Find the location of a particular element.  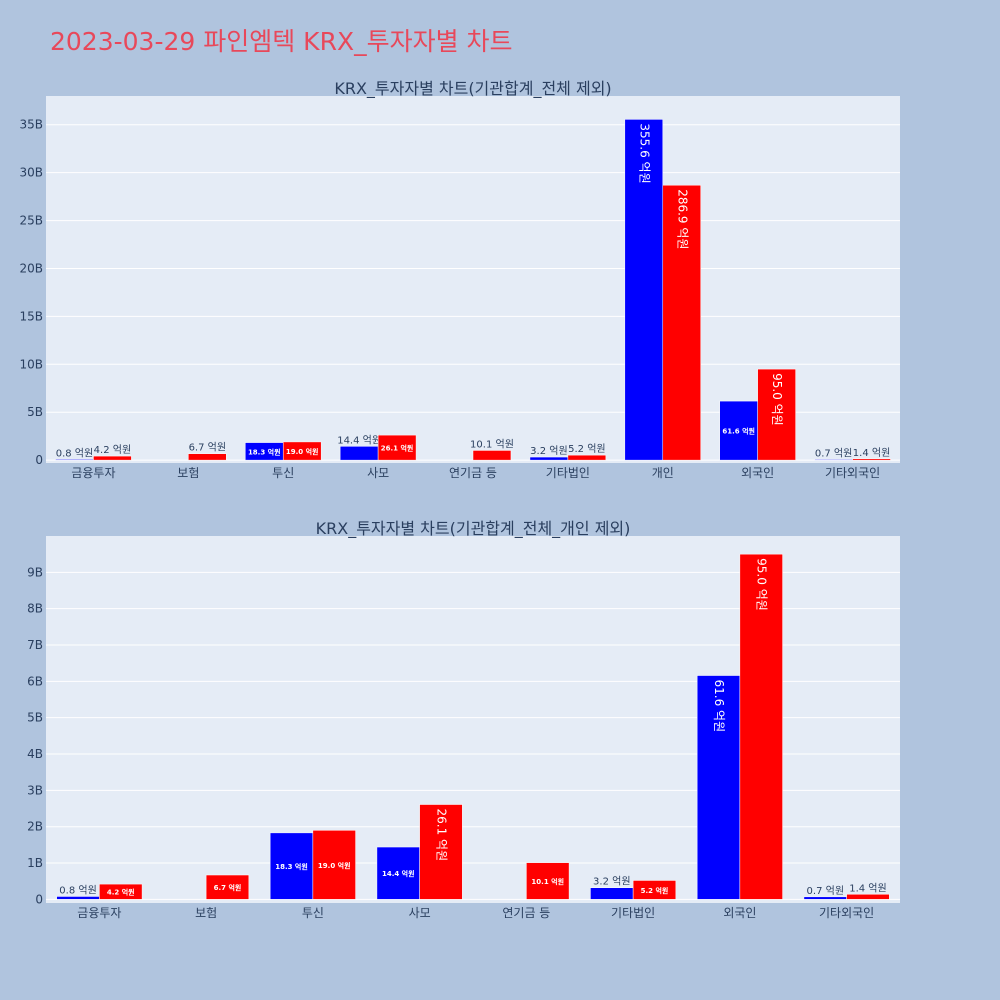

y-tick-label: 8B is located at coordinates (35, 609).